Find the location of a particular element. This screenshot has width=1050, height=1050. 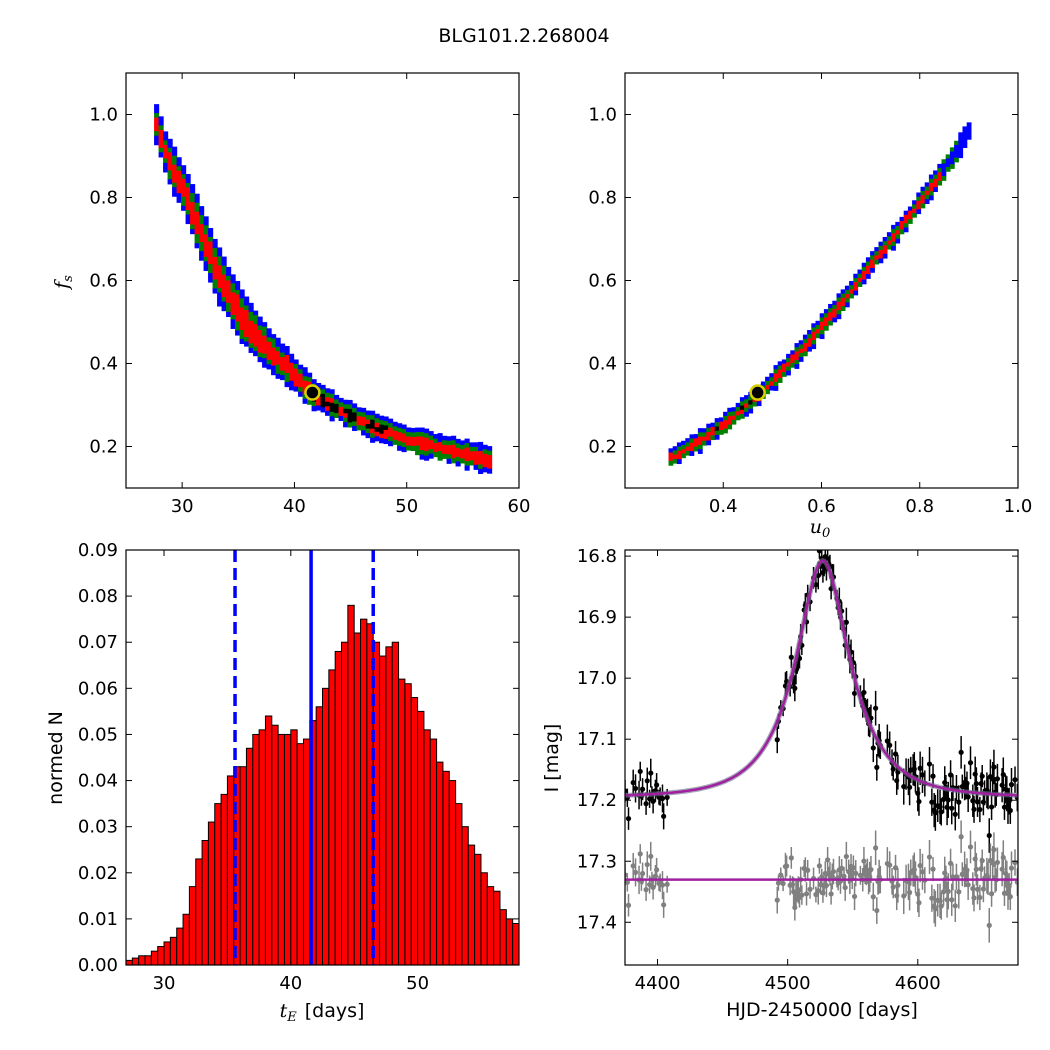

u0-label-sub: 0 is located at coordinates (826, 533).